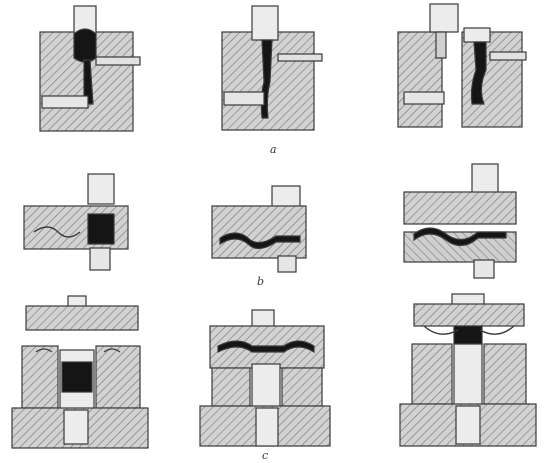 This screenshot has height=463, width=555. Describe the element at coordinates (261, 281) in the screenshot. I see `row-b-label: b` at that location.